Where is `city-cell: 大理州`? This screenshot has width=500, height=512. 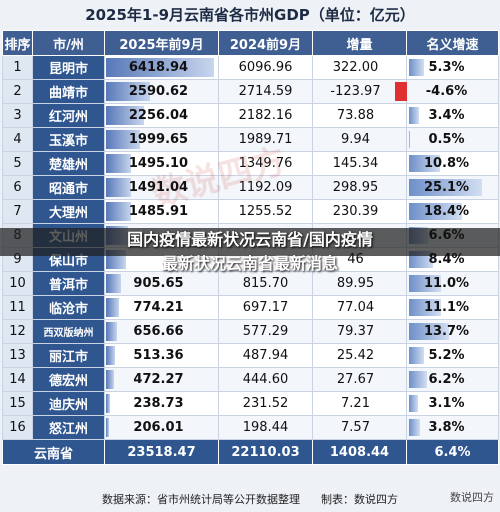 city-cell: 大理州 is located at coordinates (68, 211).